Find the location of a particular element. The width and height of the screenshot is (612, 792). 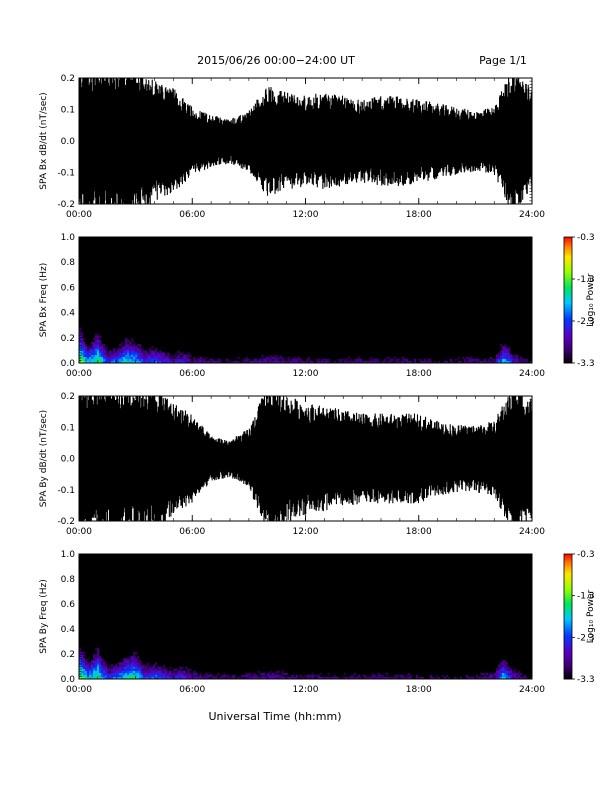

colorbar-label: Log₁₀ Power is located at coordinates (591, 617).